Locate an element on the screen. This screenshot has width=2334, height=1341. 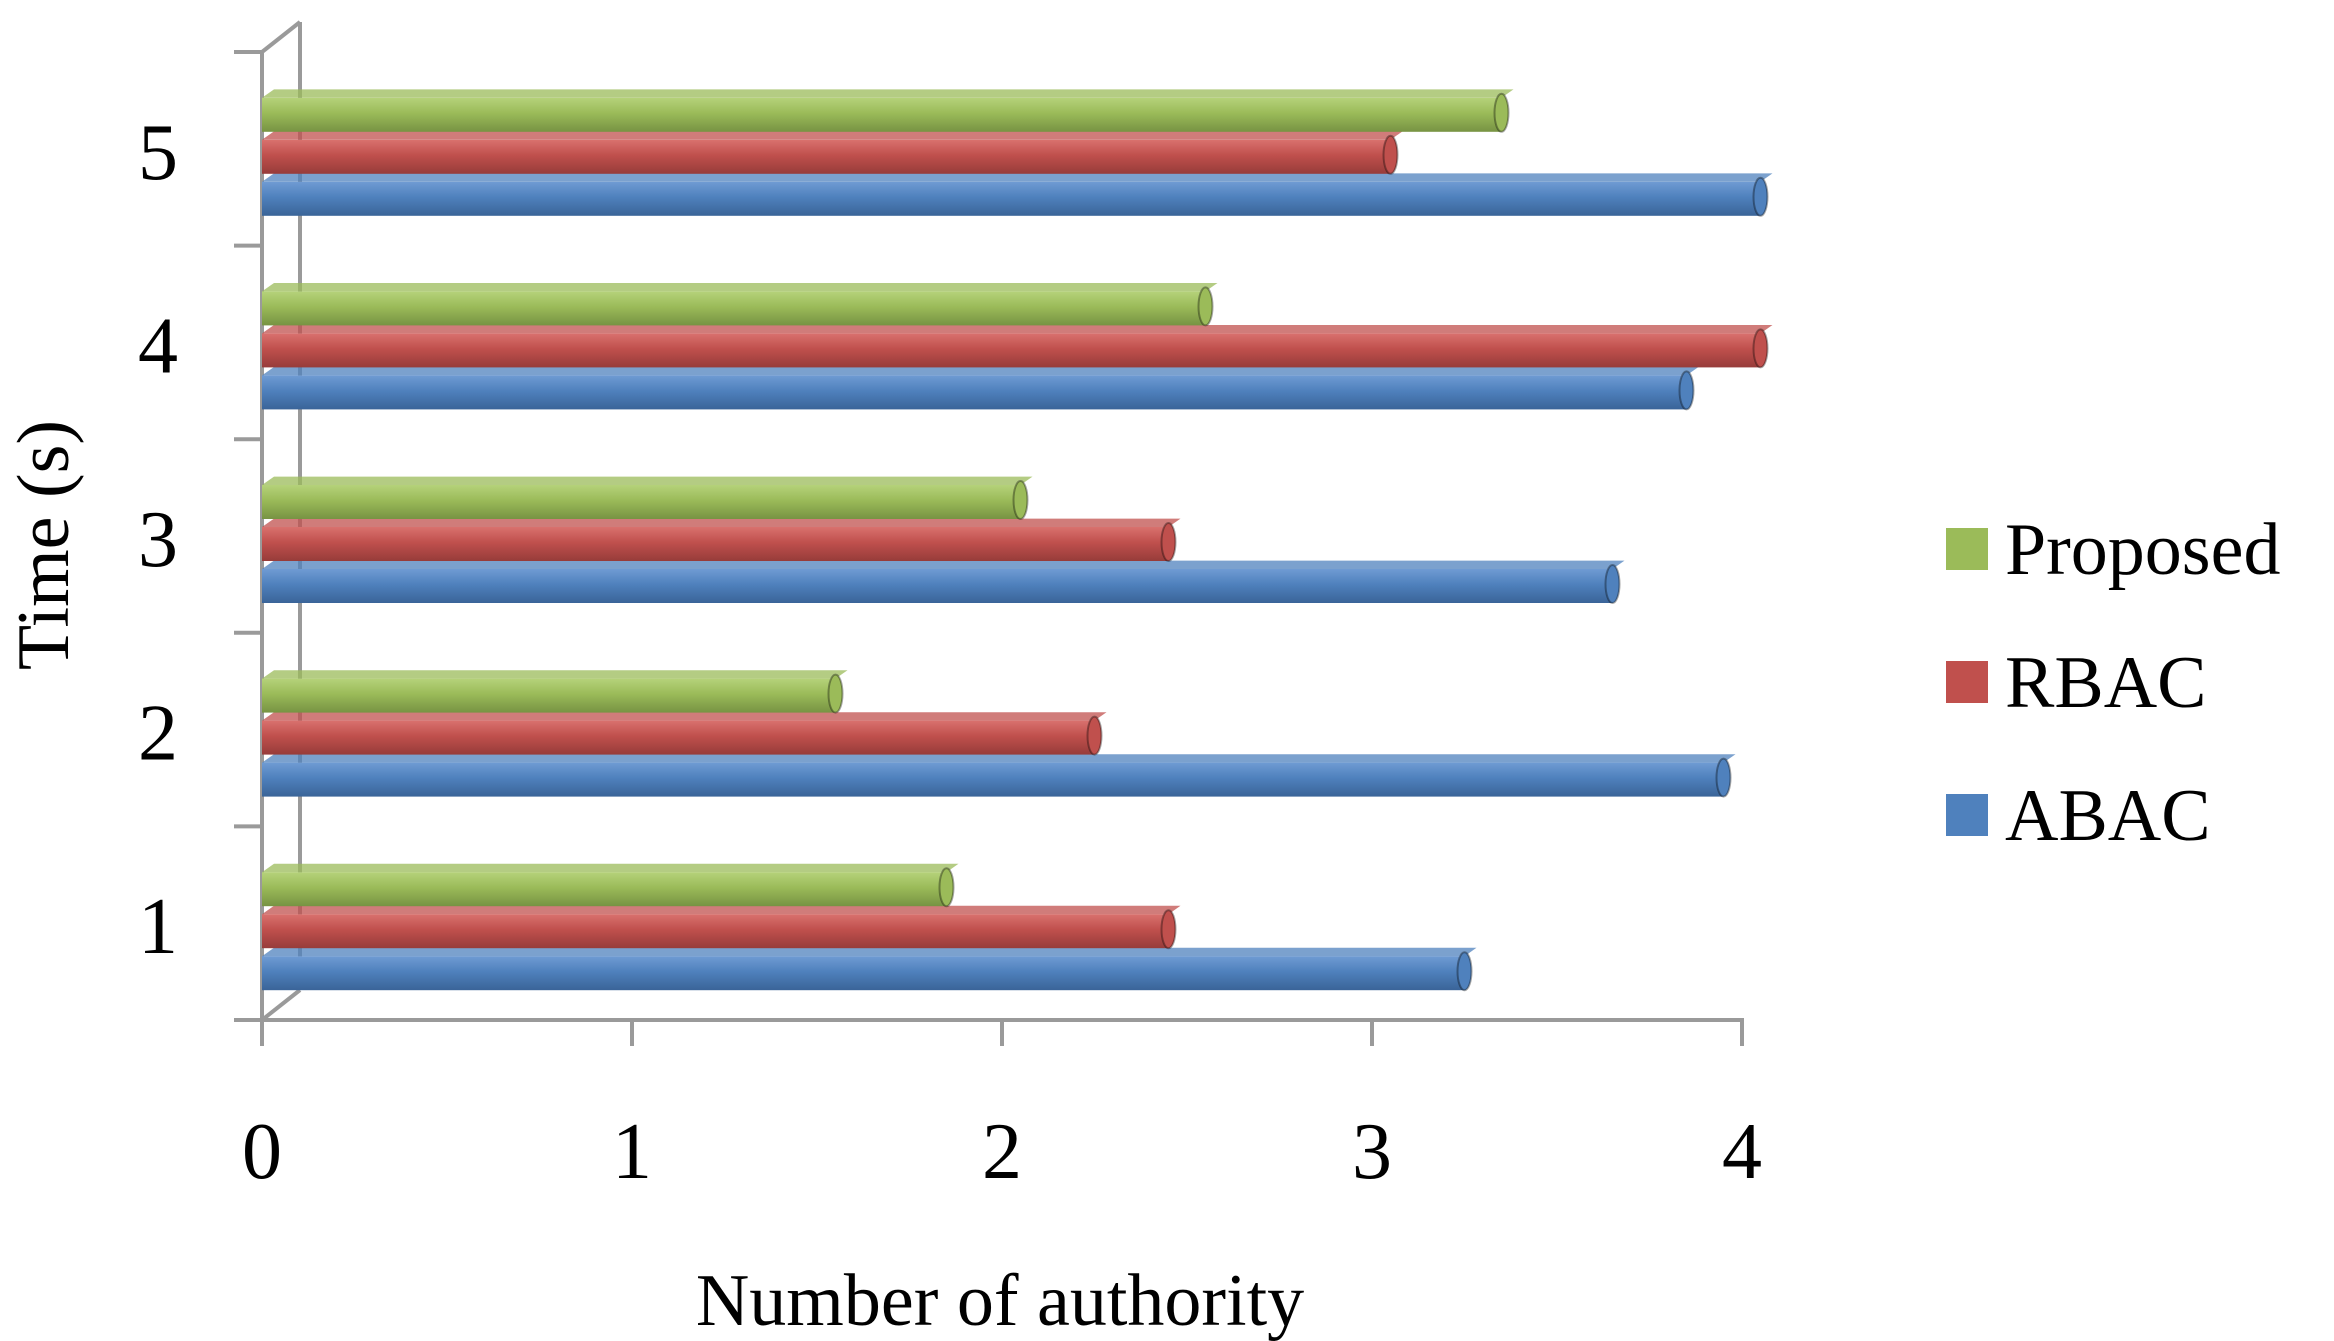
y-tick-label: 4 is located at coordinates (158, 346).